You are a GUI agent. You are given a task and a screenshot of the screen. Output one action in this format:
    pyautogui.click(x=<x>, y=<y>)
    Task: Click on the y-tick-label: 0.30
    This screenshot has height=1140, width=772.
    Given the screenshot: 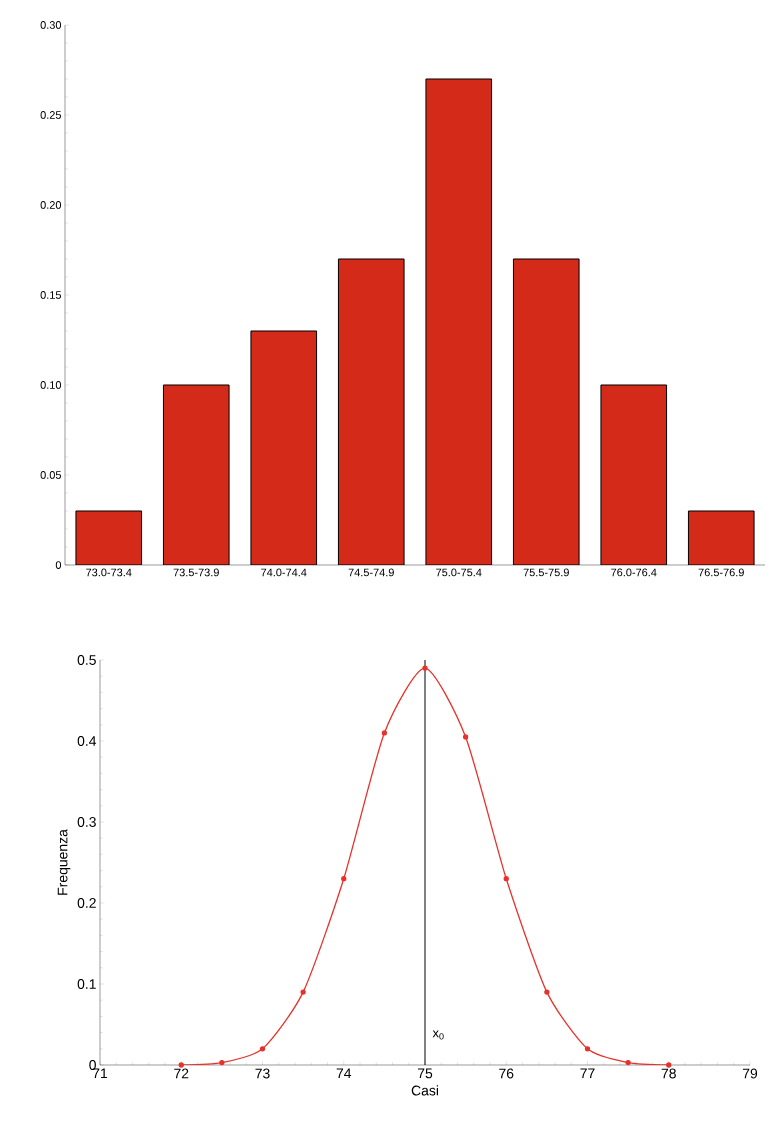 What is the action you would take?
    pyautogui.click(x=51, y=25)
    